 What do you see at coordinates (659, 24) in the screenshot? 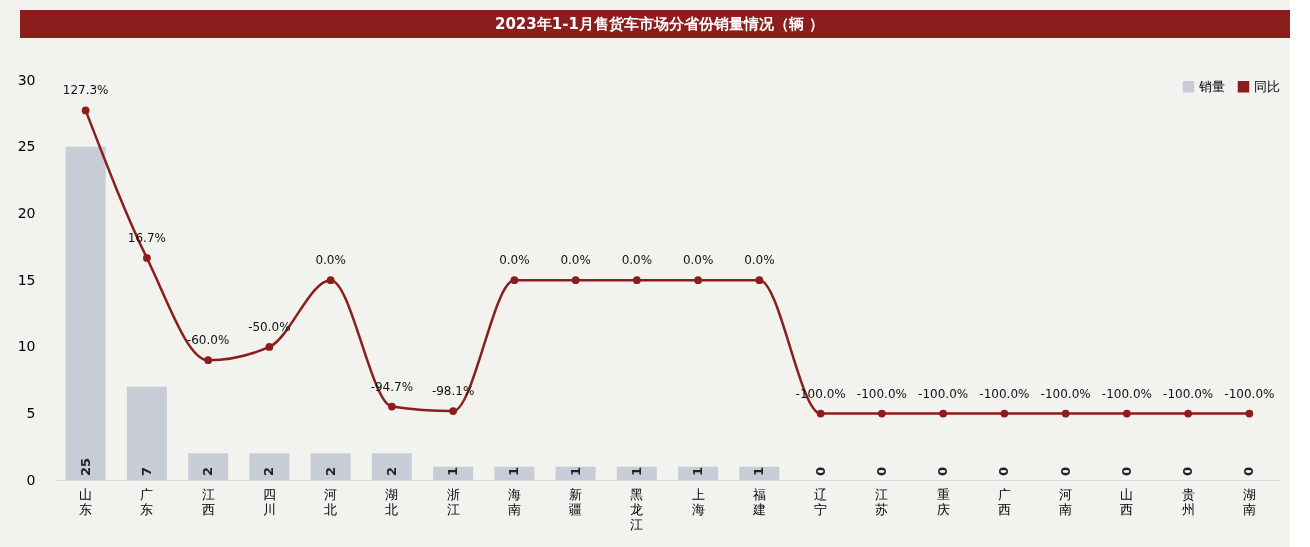
I see `chart-title: 2023年1-1月售货车市场分省份销量情况（辆 ）` at bounding box center [659, 24].